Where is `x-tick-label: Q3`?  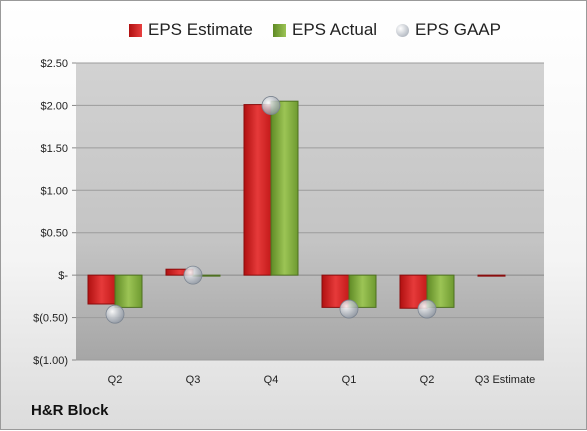
x-tick-label: Q3 is located at coordinates (193, 380).